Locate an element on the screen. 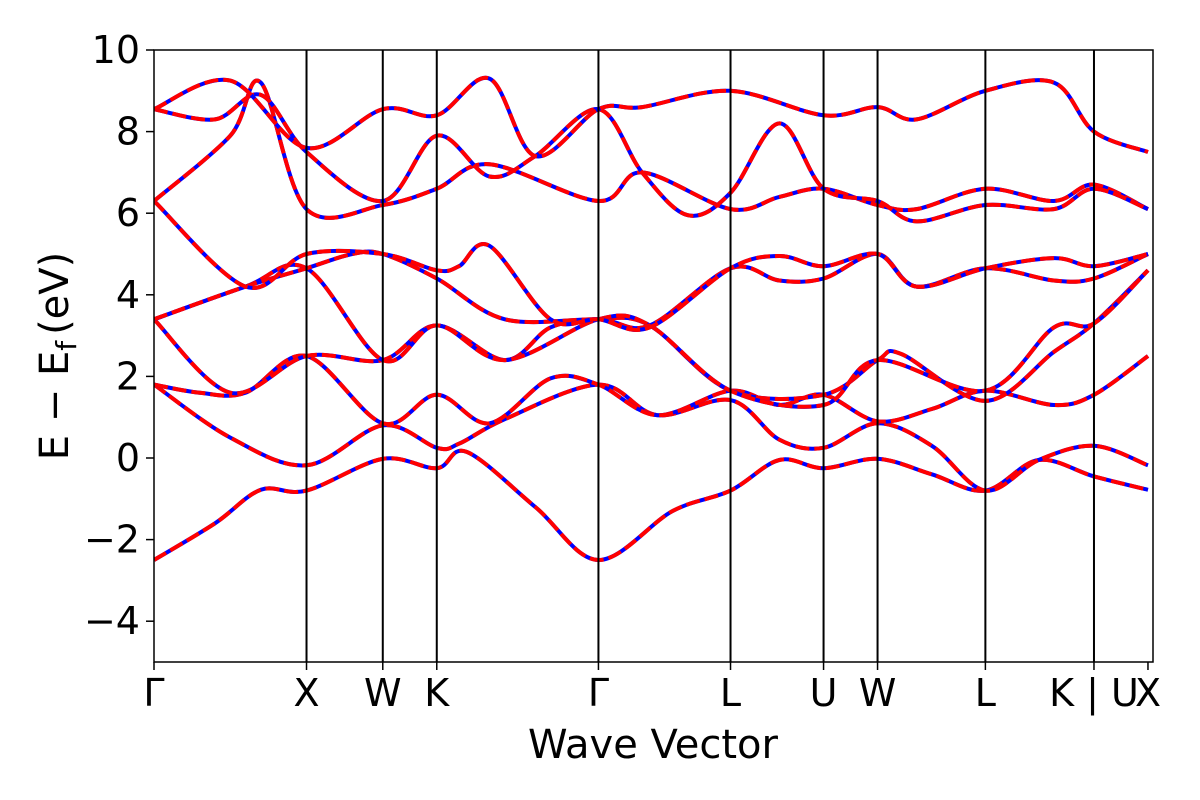 Image resolution: width=1200 pixels, height=800 pixels. band-9-dashed is located at coordinates (651, 158).